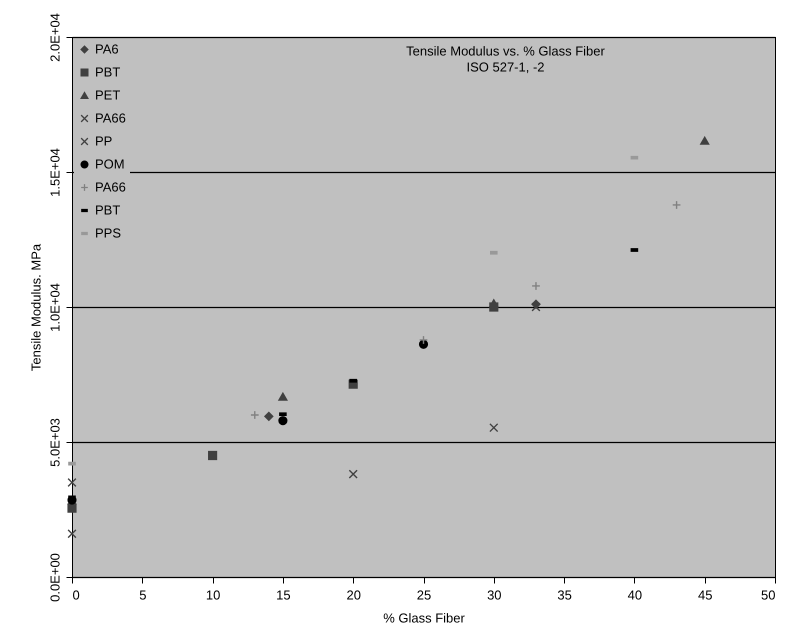  Describe the element at coordinates (110, 164) in the screenshot. I see `legend-label: POM` at that location.